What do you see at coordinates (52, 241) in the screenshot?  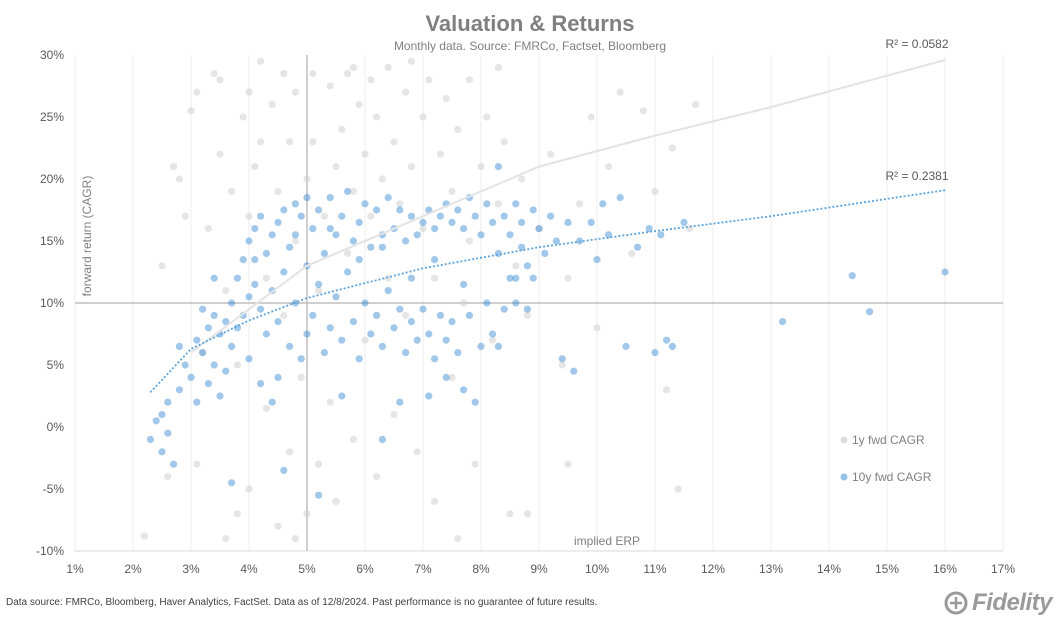 I see `y-tick-label: 15%` at bounding box center [52, 241].